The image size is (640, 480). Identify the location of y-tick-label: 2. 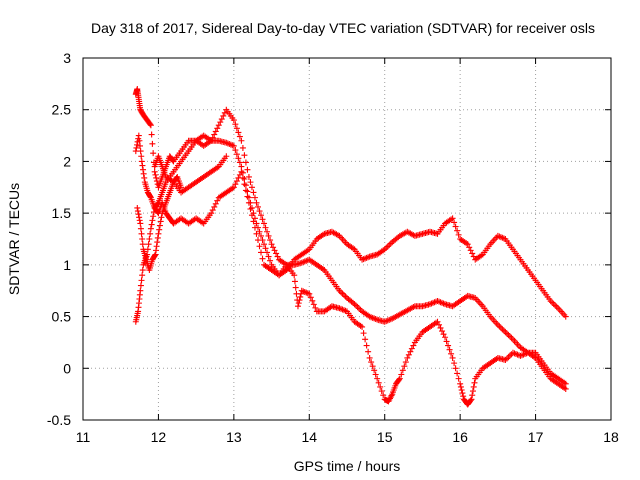
(67, 161).